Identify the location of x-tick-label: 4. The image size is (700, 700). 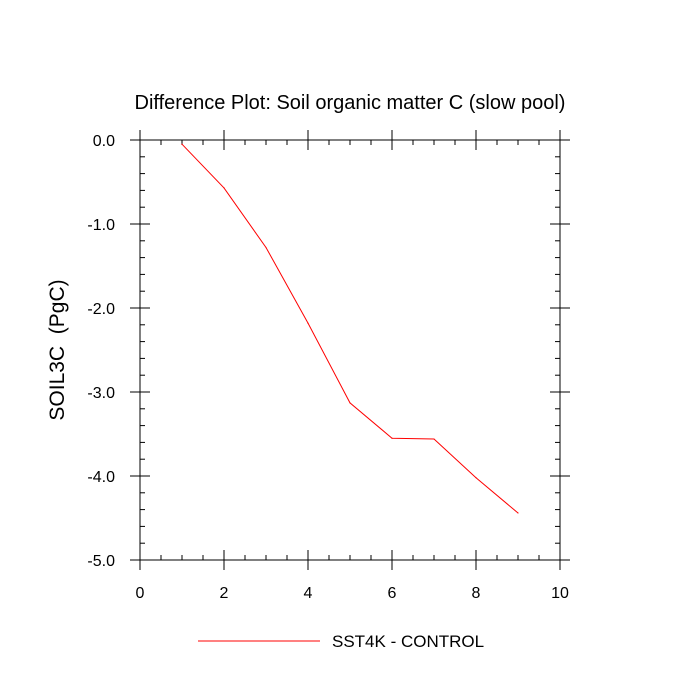
(308, 593).